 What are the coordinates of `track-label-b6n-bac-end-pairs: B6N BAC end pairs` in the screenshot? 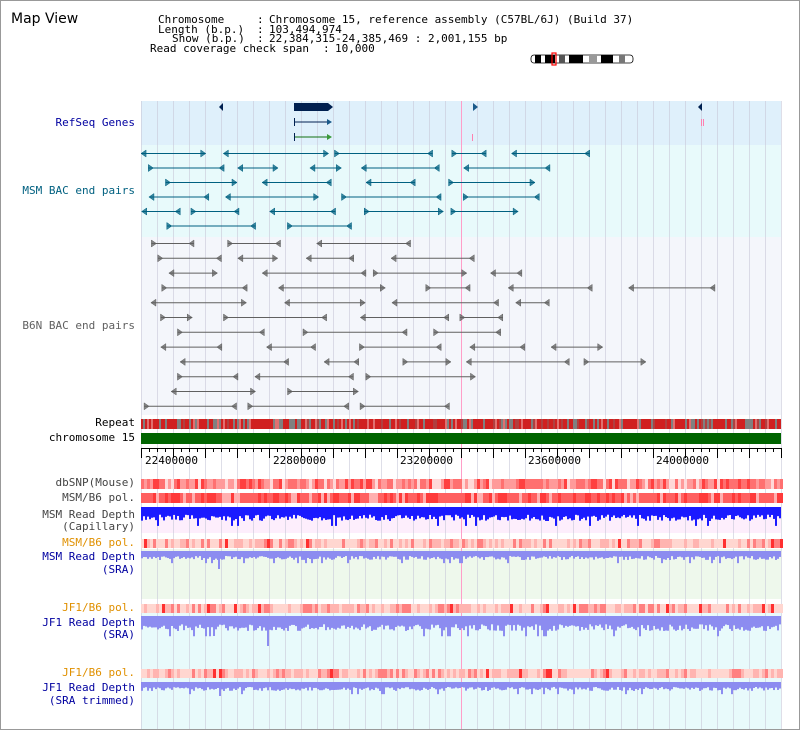 It's located at (78, 325).